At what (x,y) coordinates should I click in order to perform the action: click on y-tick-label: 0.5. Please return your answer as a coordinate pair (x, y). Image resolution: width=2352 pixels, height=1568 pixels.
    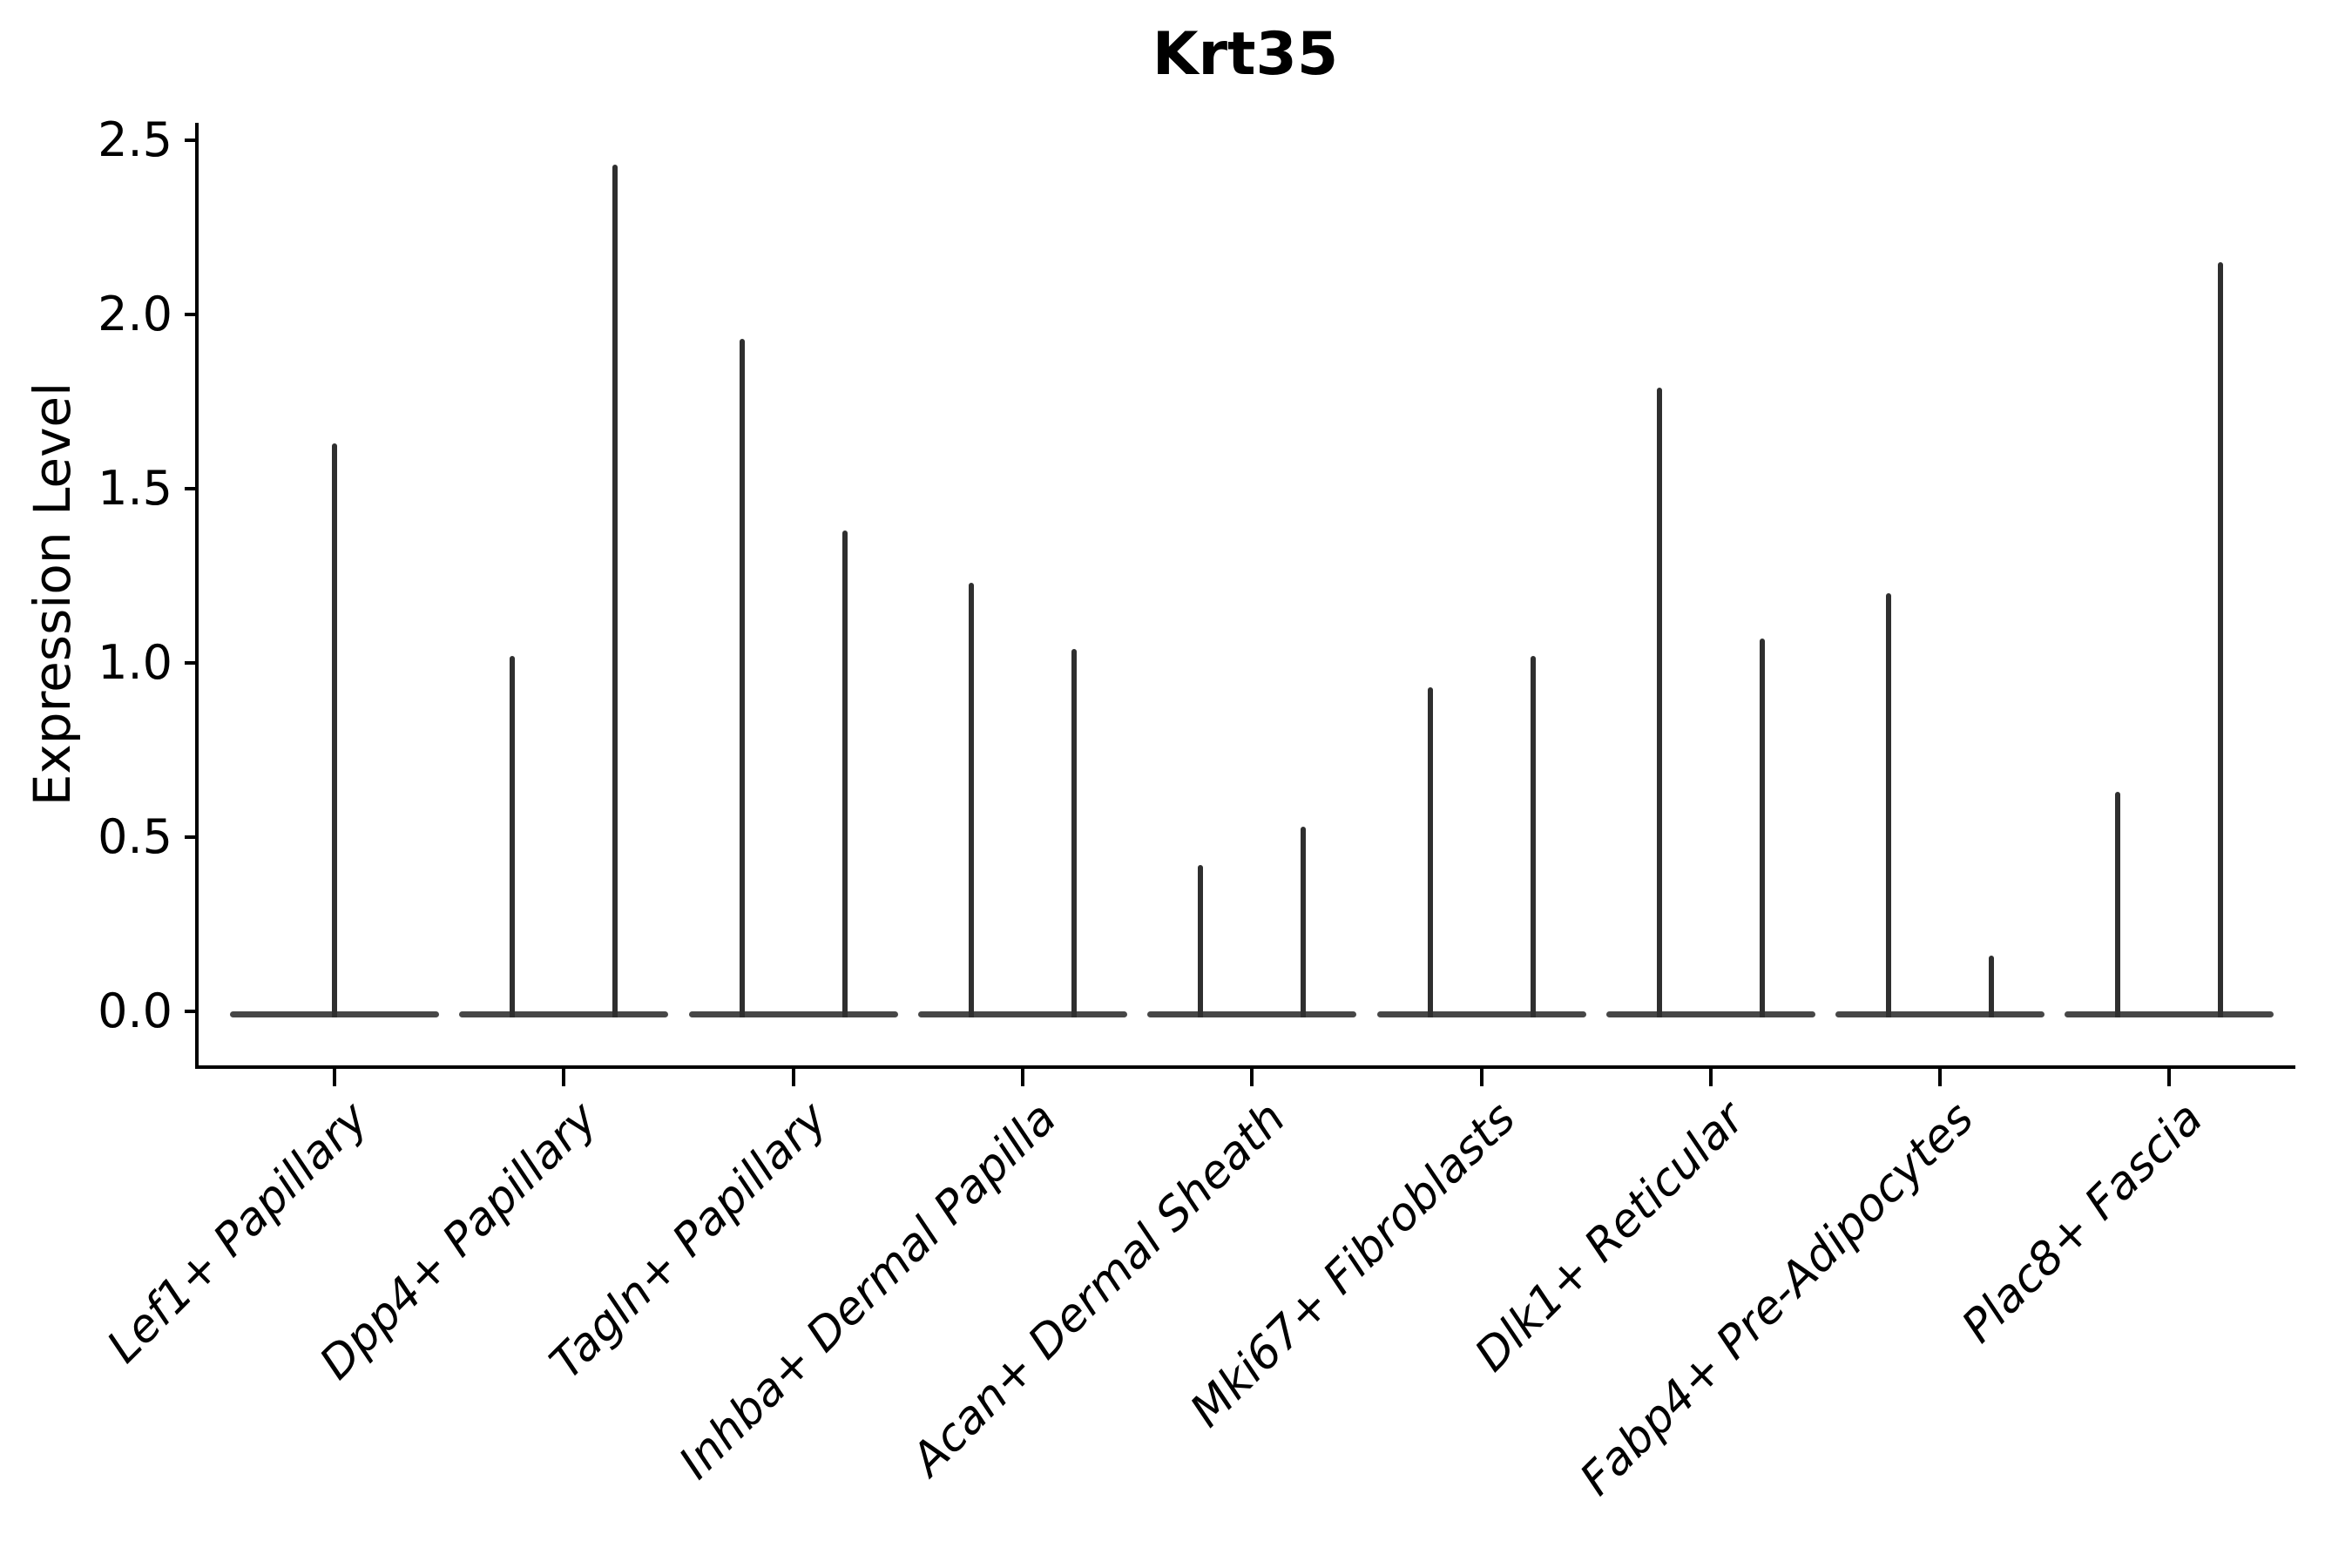
    Looking at the image, I should click on (135, 836).